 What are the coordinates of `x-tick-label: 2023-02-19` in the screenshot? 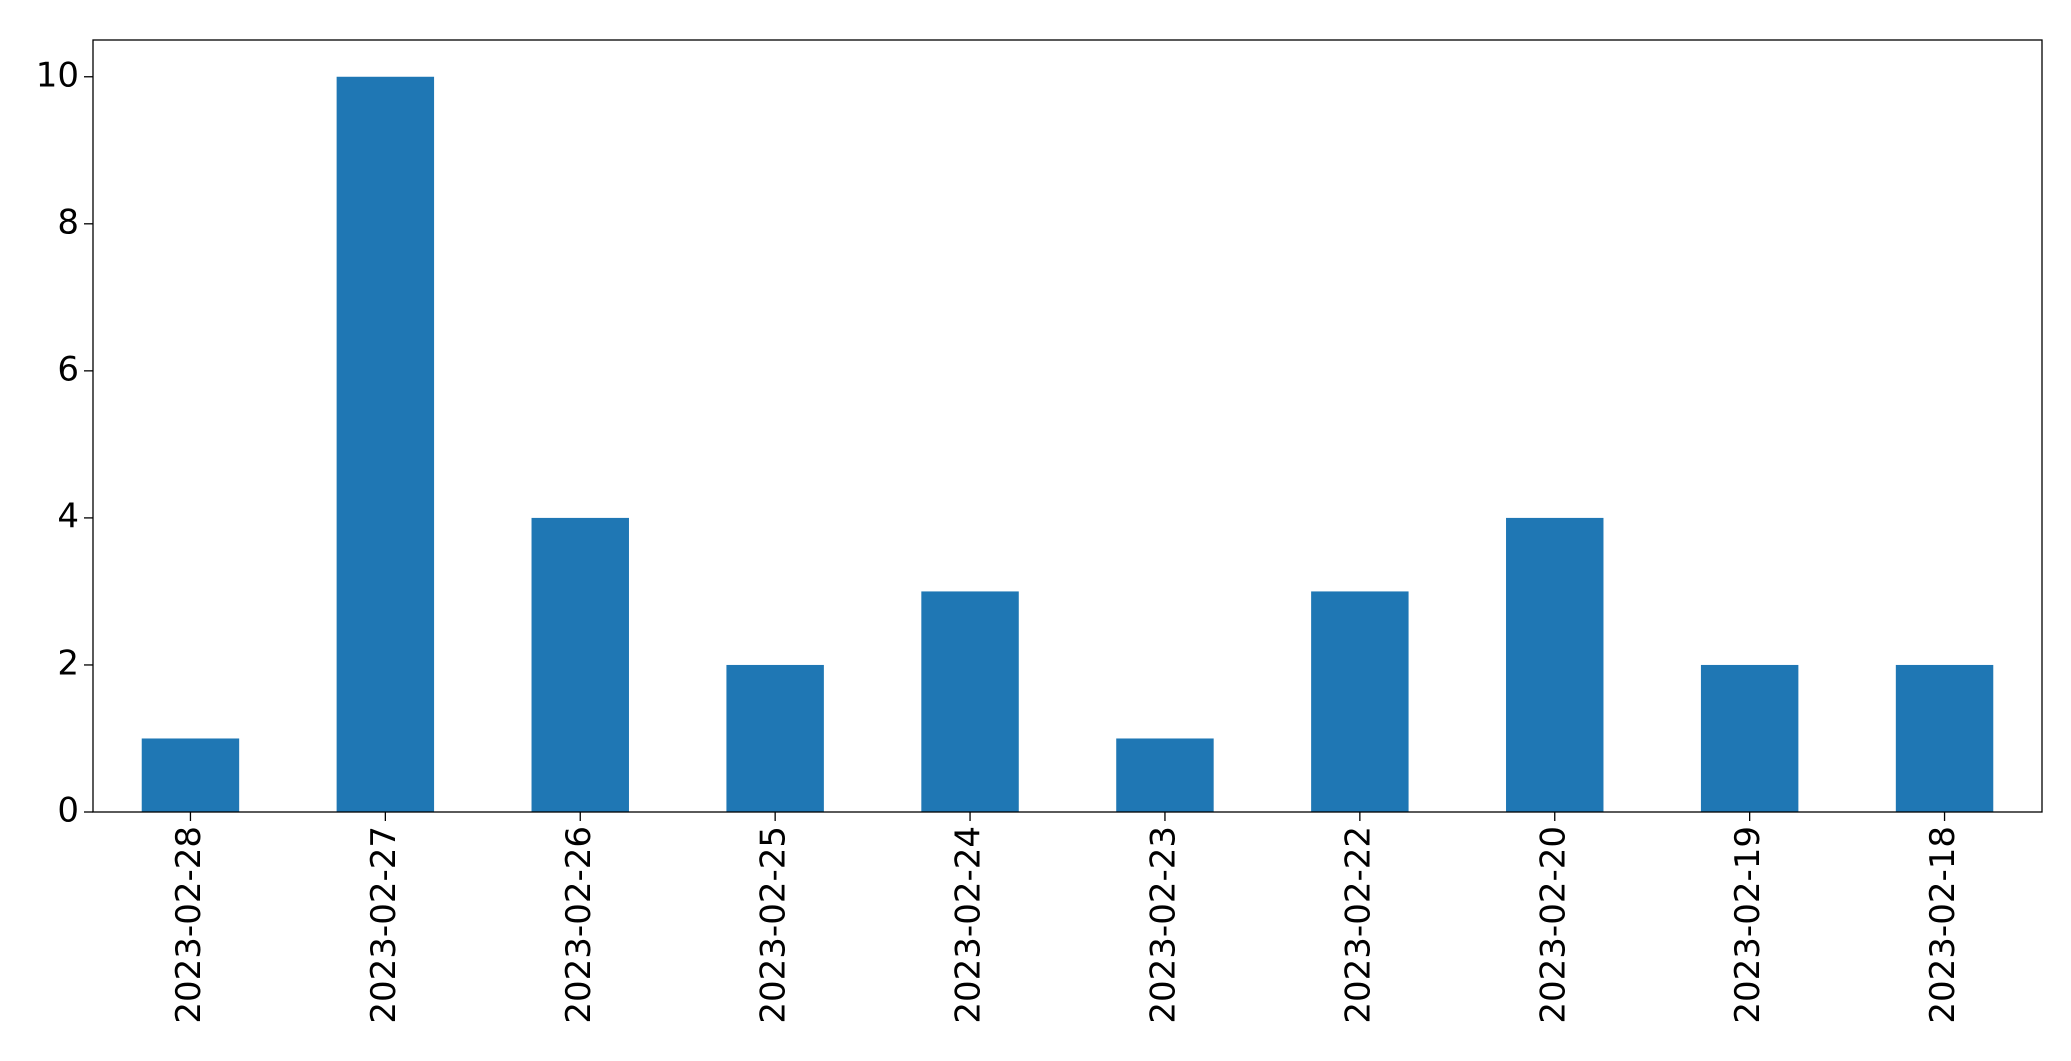 It's located at (1748, 925).